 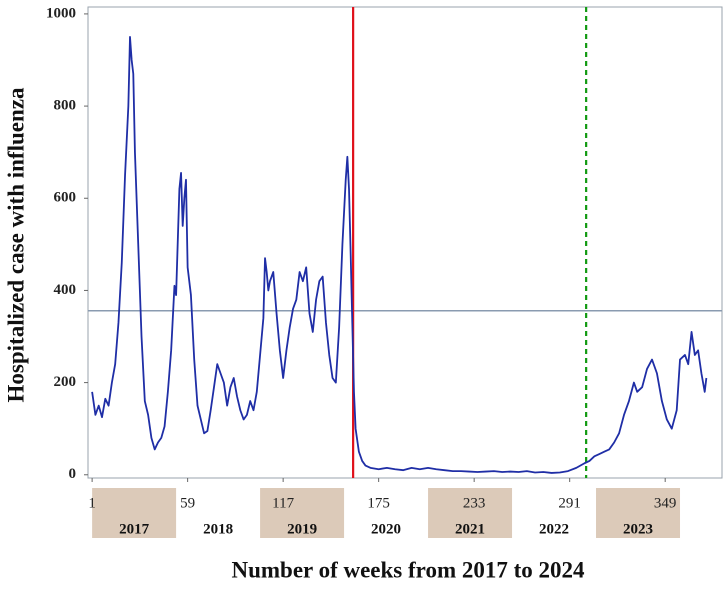 What do you see at coordinates (218, 529) in the screenshot?
I see `year-label: 2018` at bounding box center [218, 529].